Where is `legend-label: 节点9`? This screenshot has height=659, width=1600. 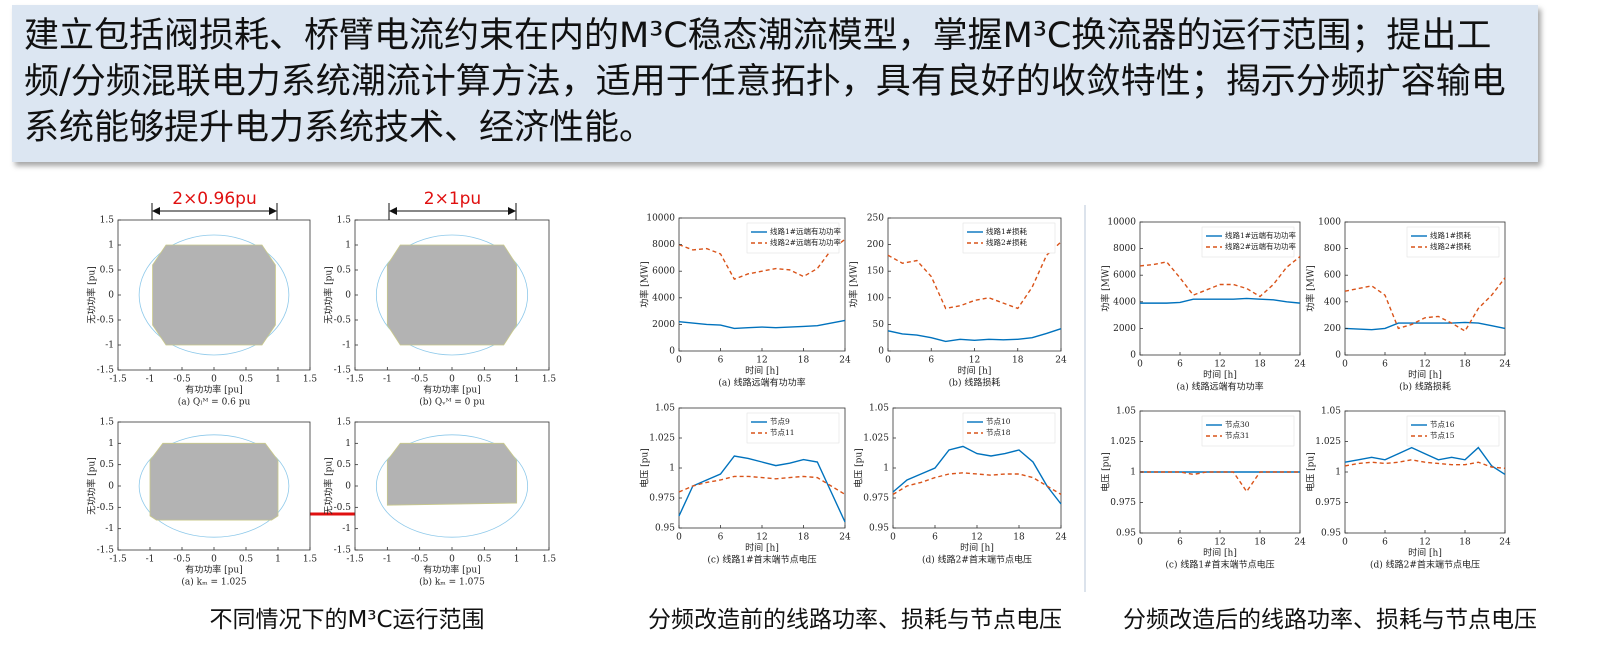 legend-label: 节点9 is located at coordinates (780, 421).